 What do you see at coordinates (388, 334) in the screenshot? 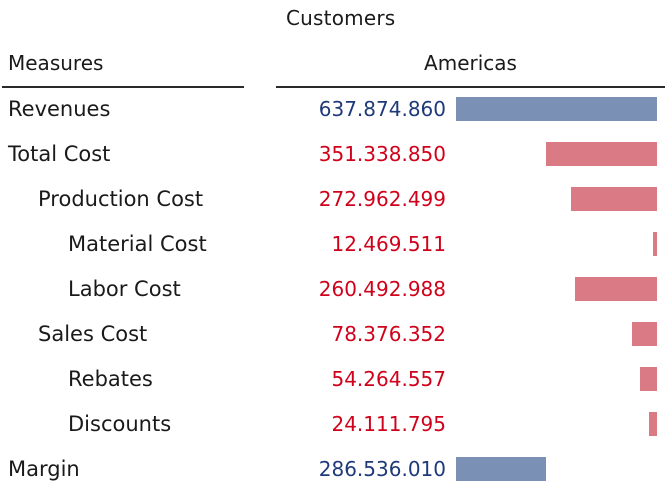
I see `row-value-sales-cost: 78.376.352` at bounding box center [388, 334].